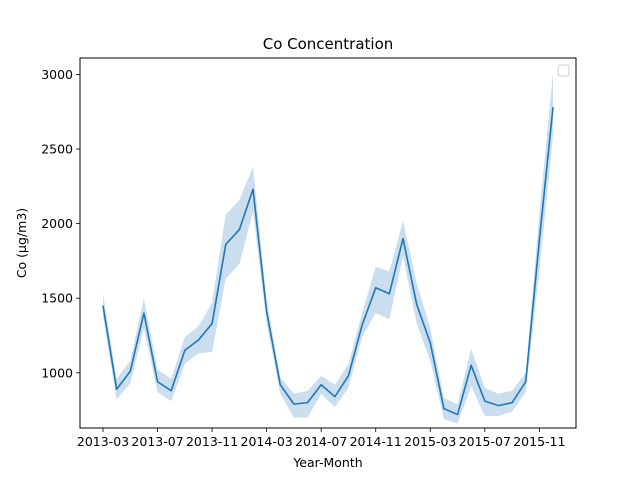 Image resolution: width=640 pixels, height=480 pixels. What do you see at coordinates (328, 44) in the screenshot?
I see `chart-title: Co Concentration` at bounding box center [328, 44].